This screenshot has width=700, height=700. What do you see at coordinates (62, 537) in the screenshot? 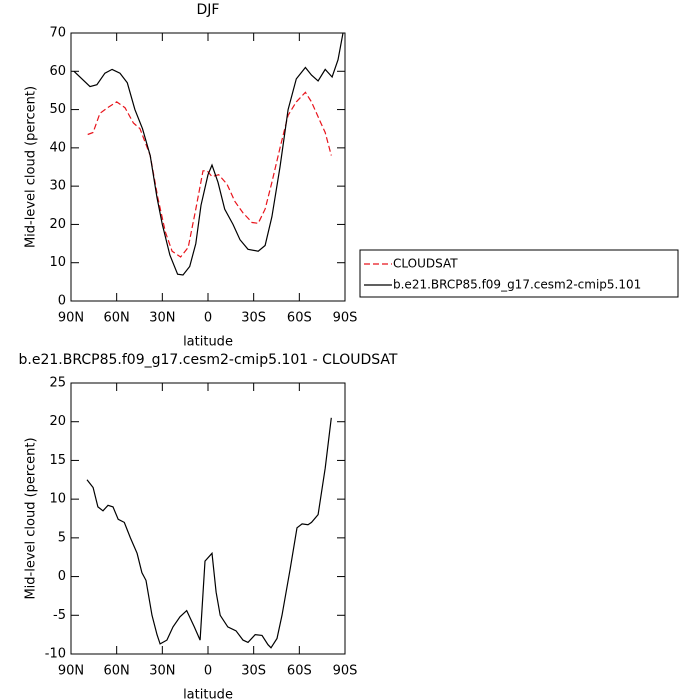
I see `y-tick-label: 5` at bounding box center [62, 537].